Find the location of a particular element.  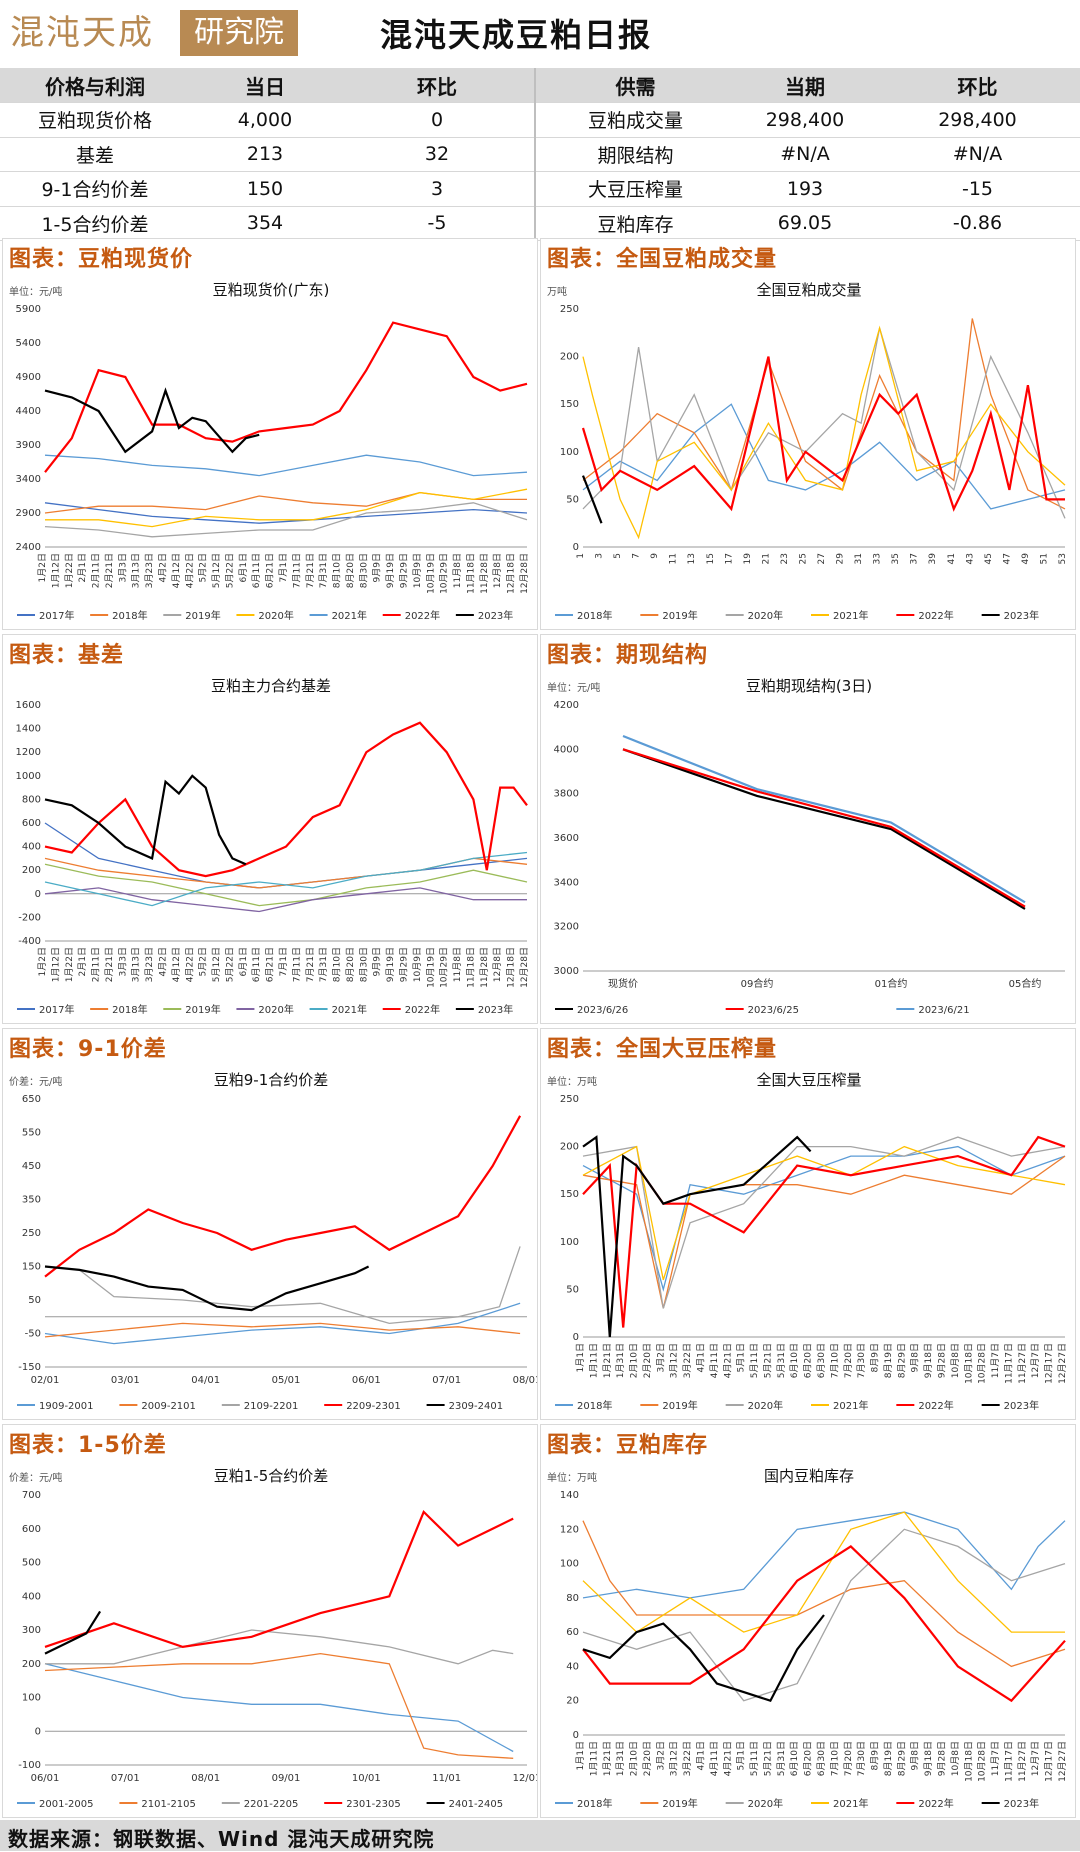

x-tick-label: 3月13日 is located at coordinates (136, 964).